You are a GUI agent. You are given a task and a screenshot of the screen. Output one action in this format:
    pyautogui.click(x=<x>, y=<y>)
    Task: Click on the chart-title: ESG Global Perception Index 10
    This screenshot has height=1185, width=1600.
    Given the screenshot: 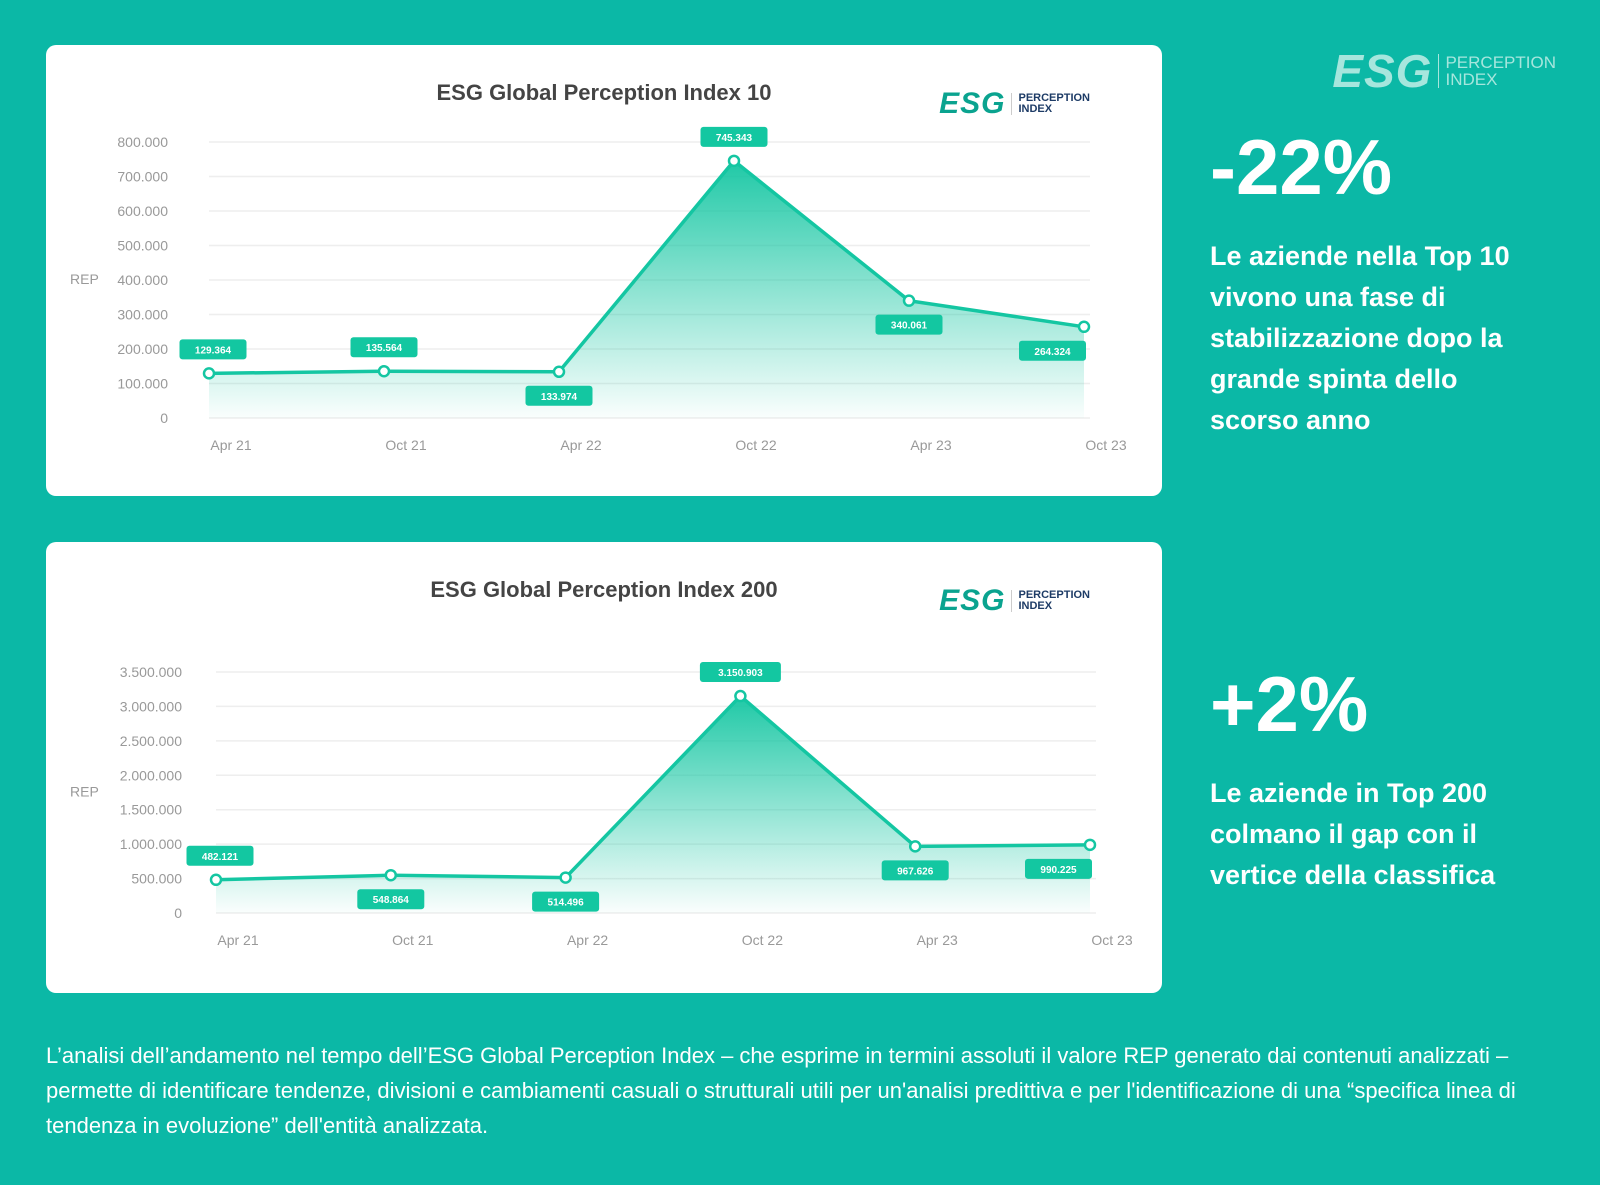 What is the action you would take?
    pyautogui.click(x=604, y=92)
    